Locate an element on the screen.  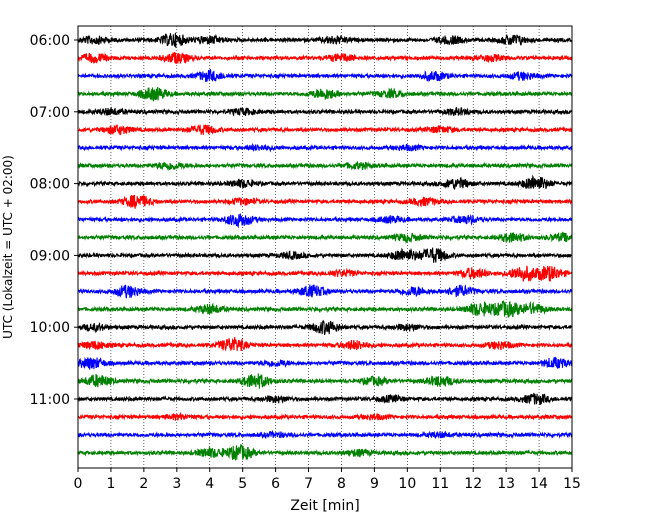
x-tick-label: 13 is located at coordinates (506, 484).